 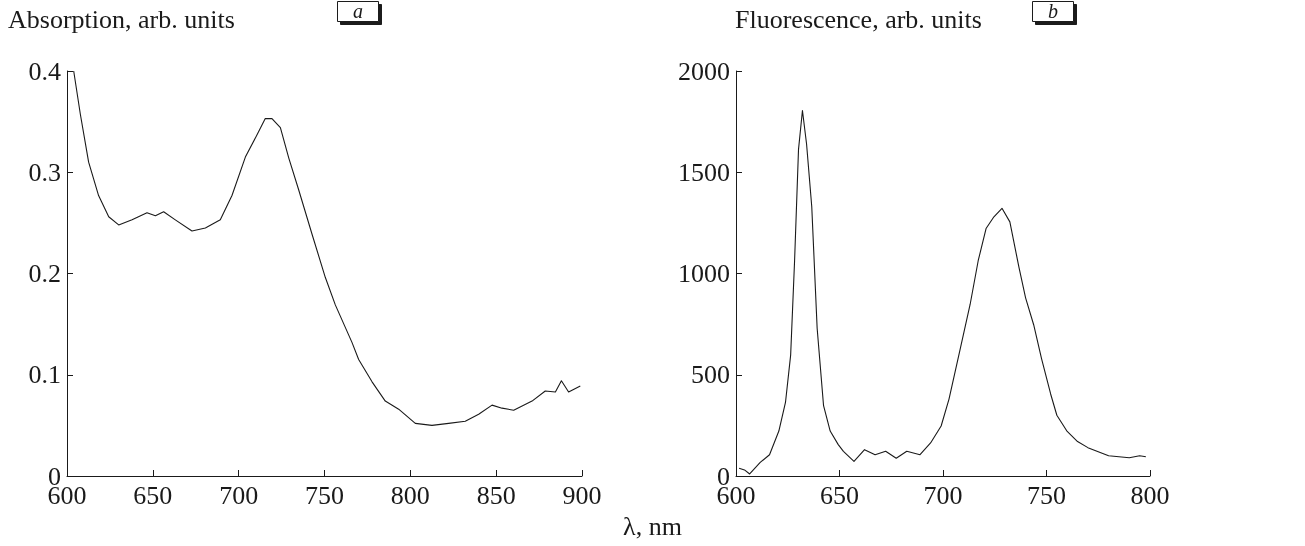 What do you see at coordinates (44, 375) in the screenshot?
I see `y-tick-label: 0.1` at bounding box center [44, 375].